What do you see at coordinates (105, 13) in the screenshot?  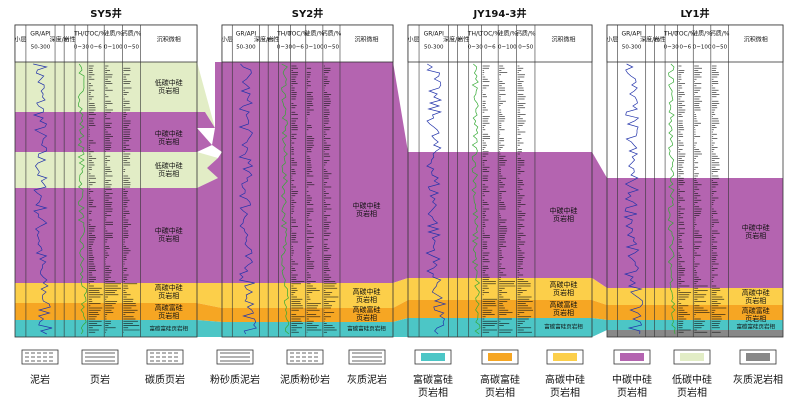 I see `well-title: SY5井` at bounding box center [105, 13].